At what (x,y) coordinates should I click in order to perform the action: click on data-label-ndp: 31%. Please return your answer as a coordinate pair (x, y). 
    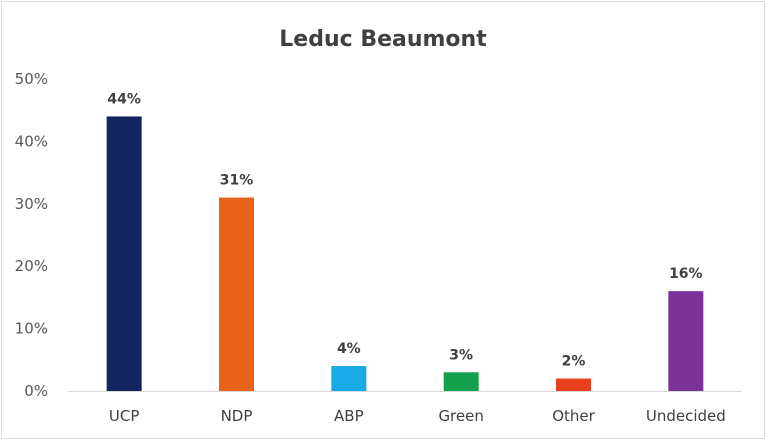
    Looking at the image, I should click on (237, 181).